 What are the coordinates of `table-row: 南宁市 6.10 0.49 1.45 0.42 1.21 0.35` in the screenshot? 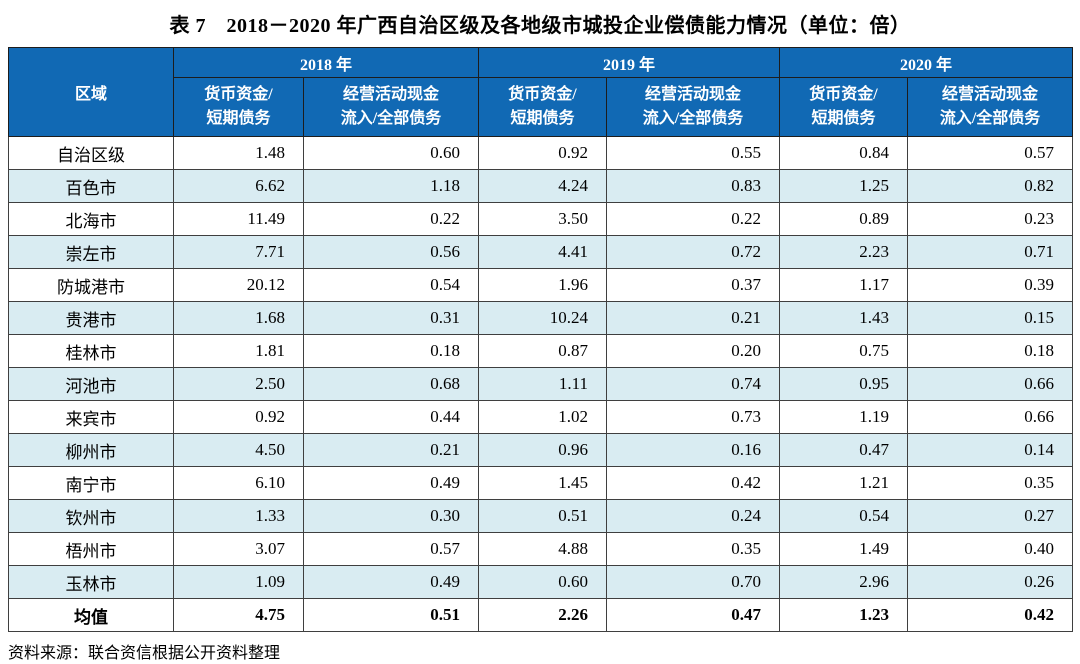 It's located at (541, 483).